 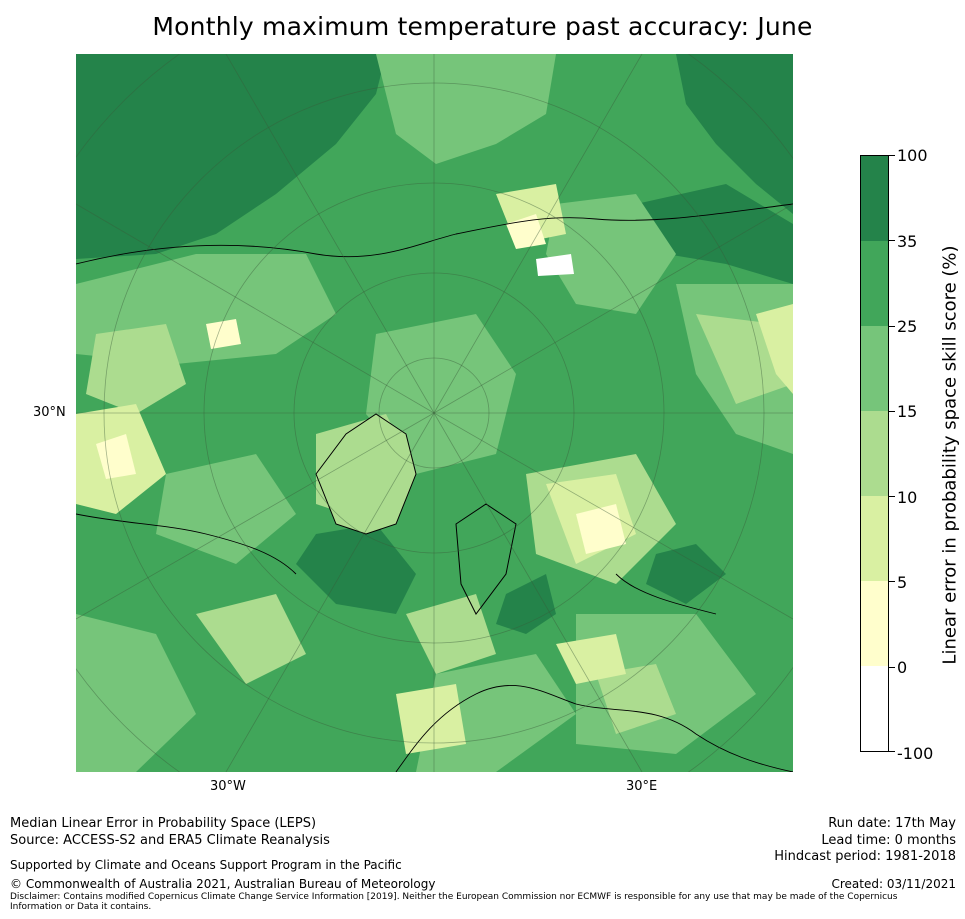 I want to click on colorbar-tick-label: 0, so click(x=902, y=667).